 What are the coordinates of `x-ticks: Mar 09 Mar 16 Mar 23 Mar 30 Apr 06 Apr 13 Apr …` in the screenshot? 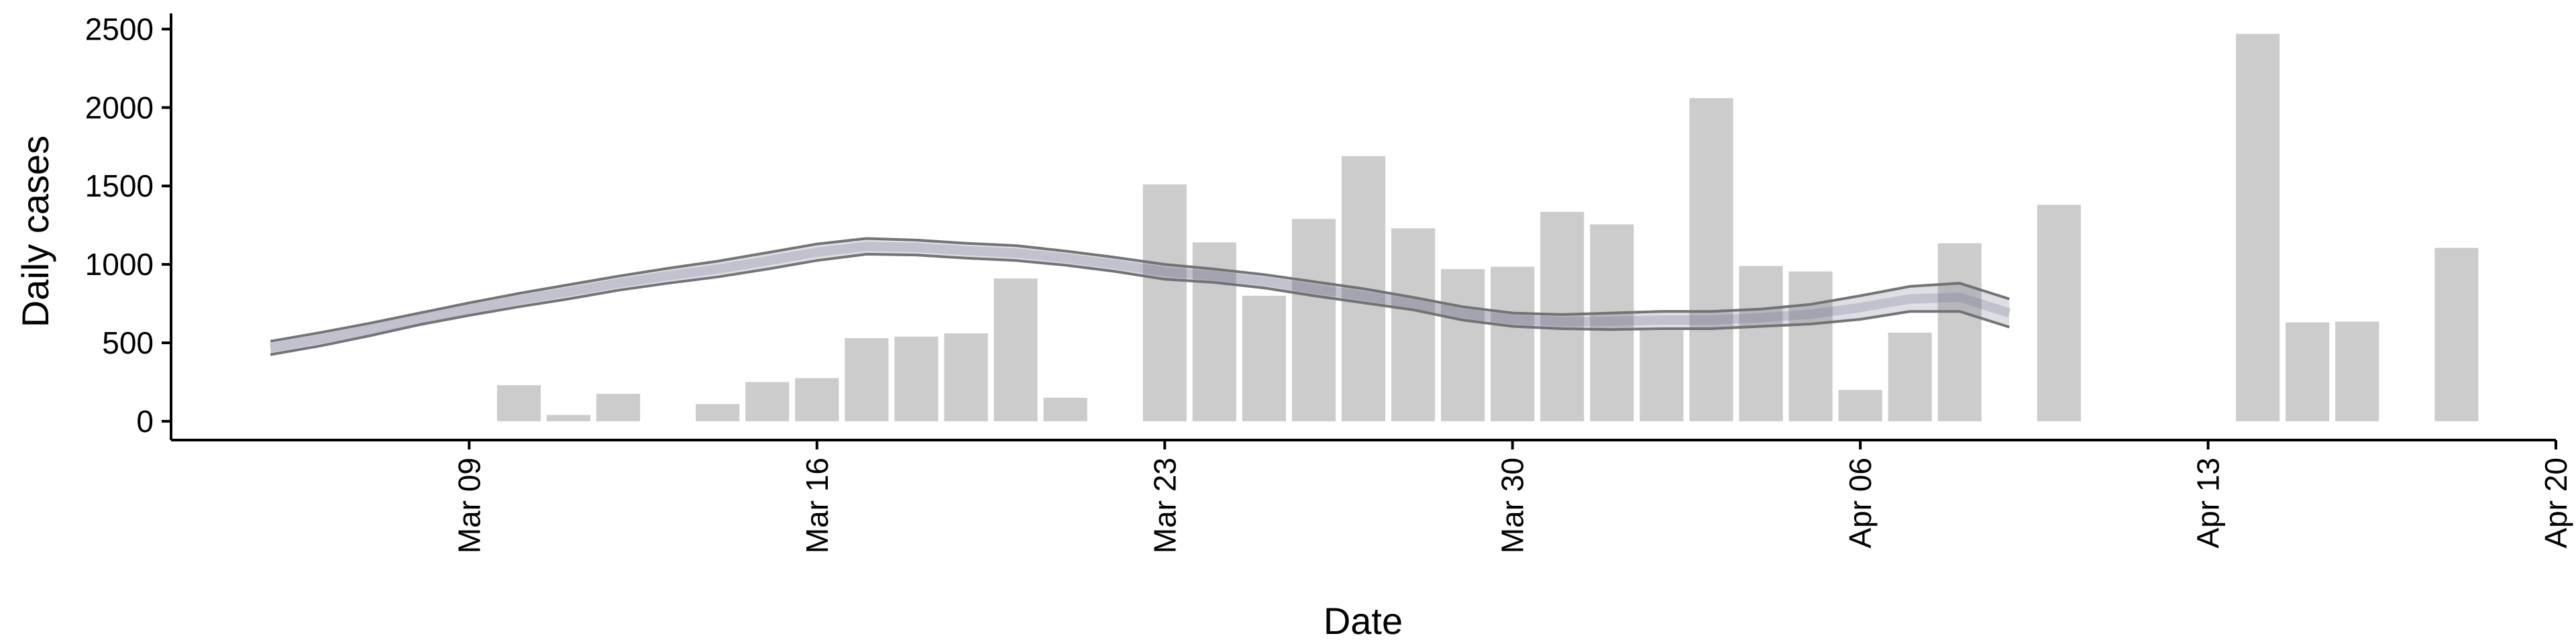 It's located at (1512, 496).